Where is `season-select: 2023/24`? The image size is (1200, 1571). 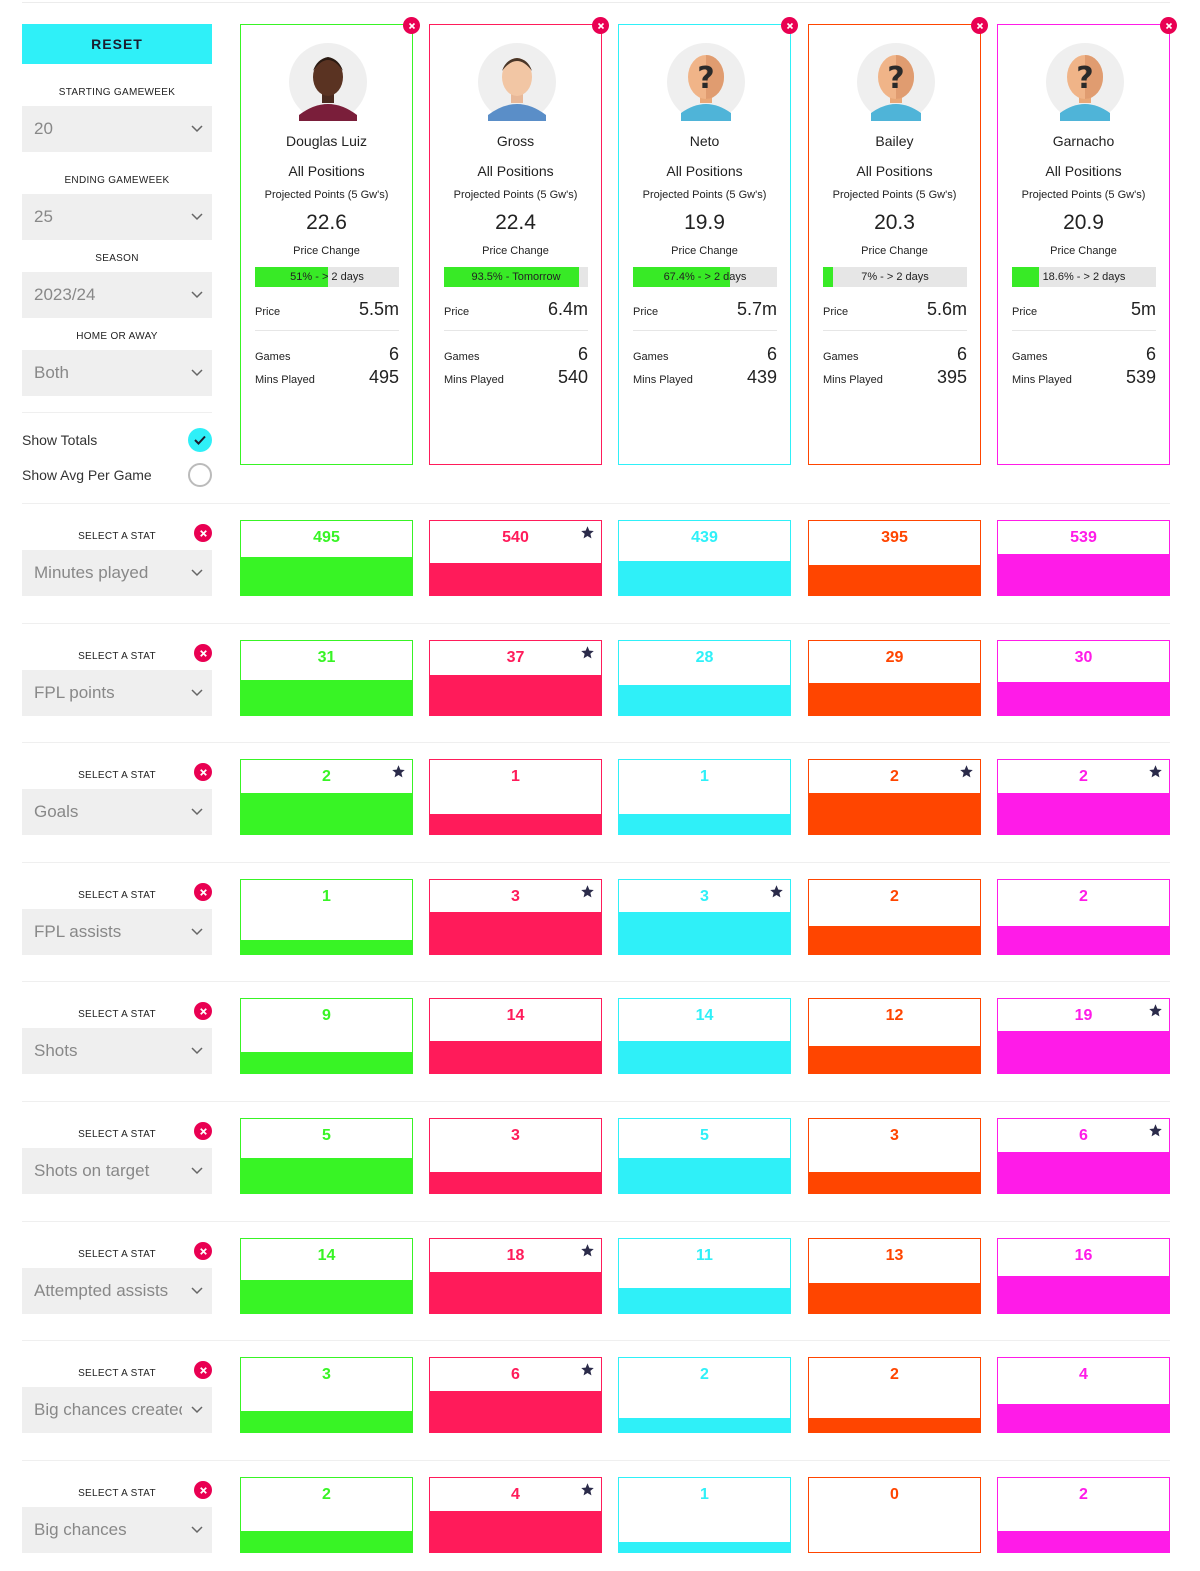
season-select: 2023/24 is located at coordinates (117, 295).